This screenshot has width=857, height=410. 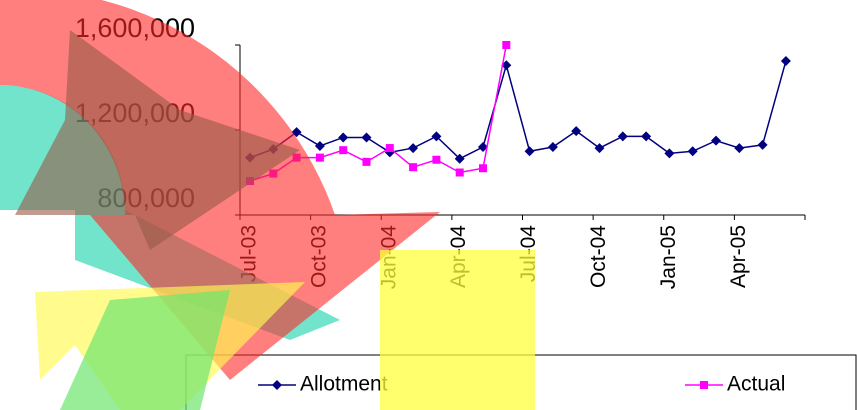 I want to click on legend-label: Allotment, so click(x=344, y=384).